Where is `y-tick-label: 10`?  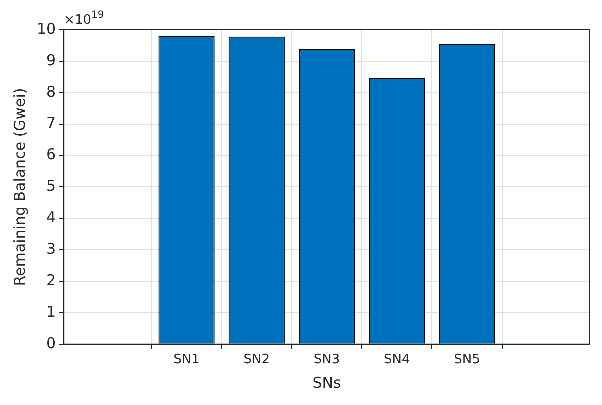 y-tick-label: 10 is located at coordinates (46, 29).